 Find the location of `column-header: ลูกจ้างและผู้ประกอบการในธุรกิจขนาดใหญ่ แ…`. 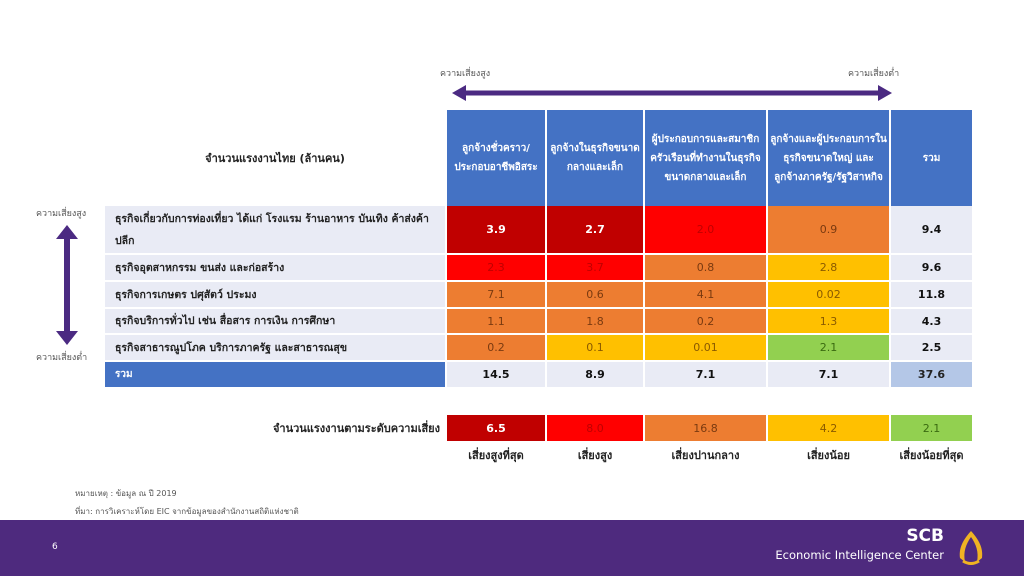

column-header: ลูกจ้างและผู้ประกอบการในธุรกิจขนาดใหญ่ แ… is located at coordinates (828, 158).